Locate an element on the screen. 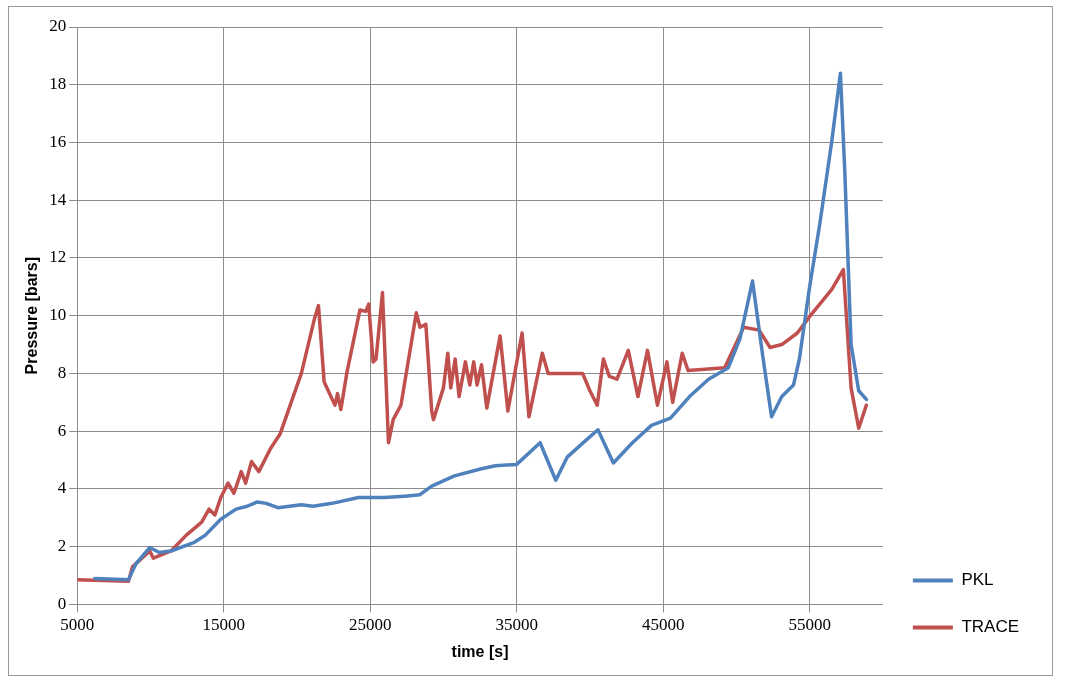  x-tick-label: 35000 is located at coordinates (516, 625).